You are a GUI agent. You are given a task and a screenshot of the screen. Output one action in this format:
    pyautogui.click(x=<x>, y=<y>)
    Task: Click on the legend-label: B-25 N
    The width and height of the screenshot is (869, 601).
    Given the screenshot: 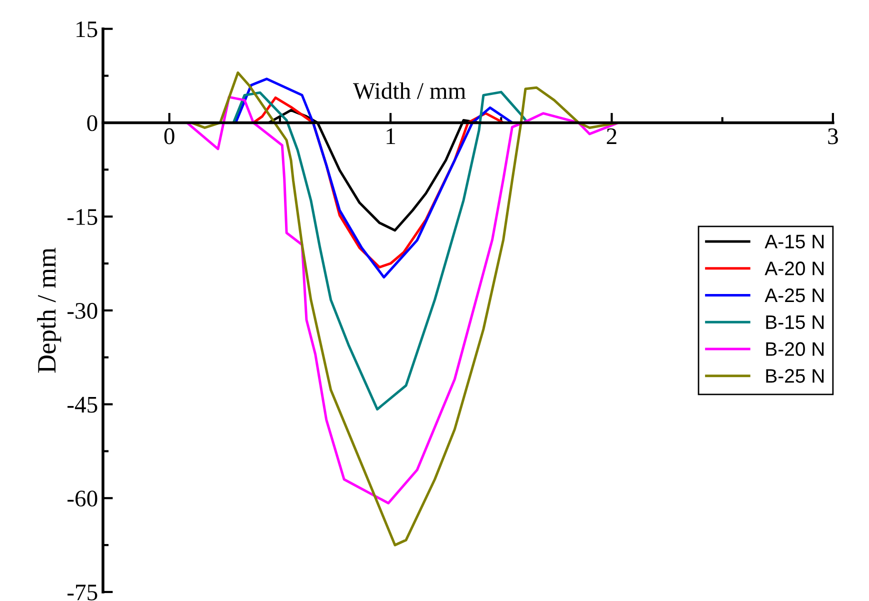 What is the action you would take?
    pyautogui.click(x=795, y=376)
    